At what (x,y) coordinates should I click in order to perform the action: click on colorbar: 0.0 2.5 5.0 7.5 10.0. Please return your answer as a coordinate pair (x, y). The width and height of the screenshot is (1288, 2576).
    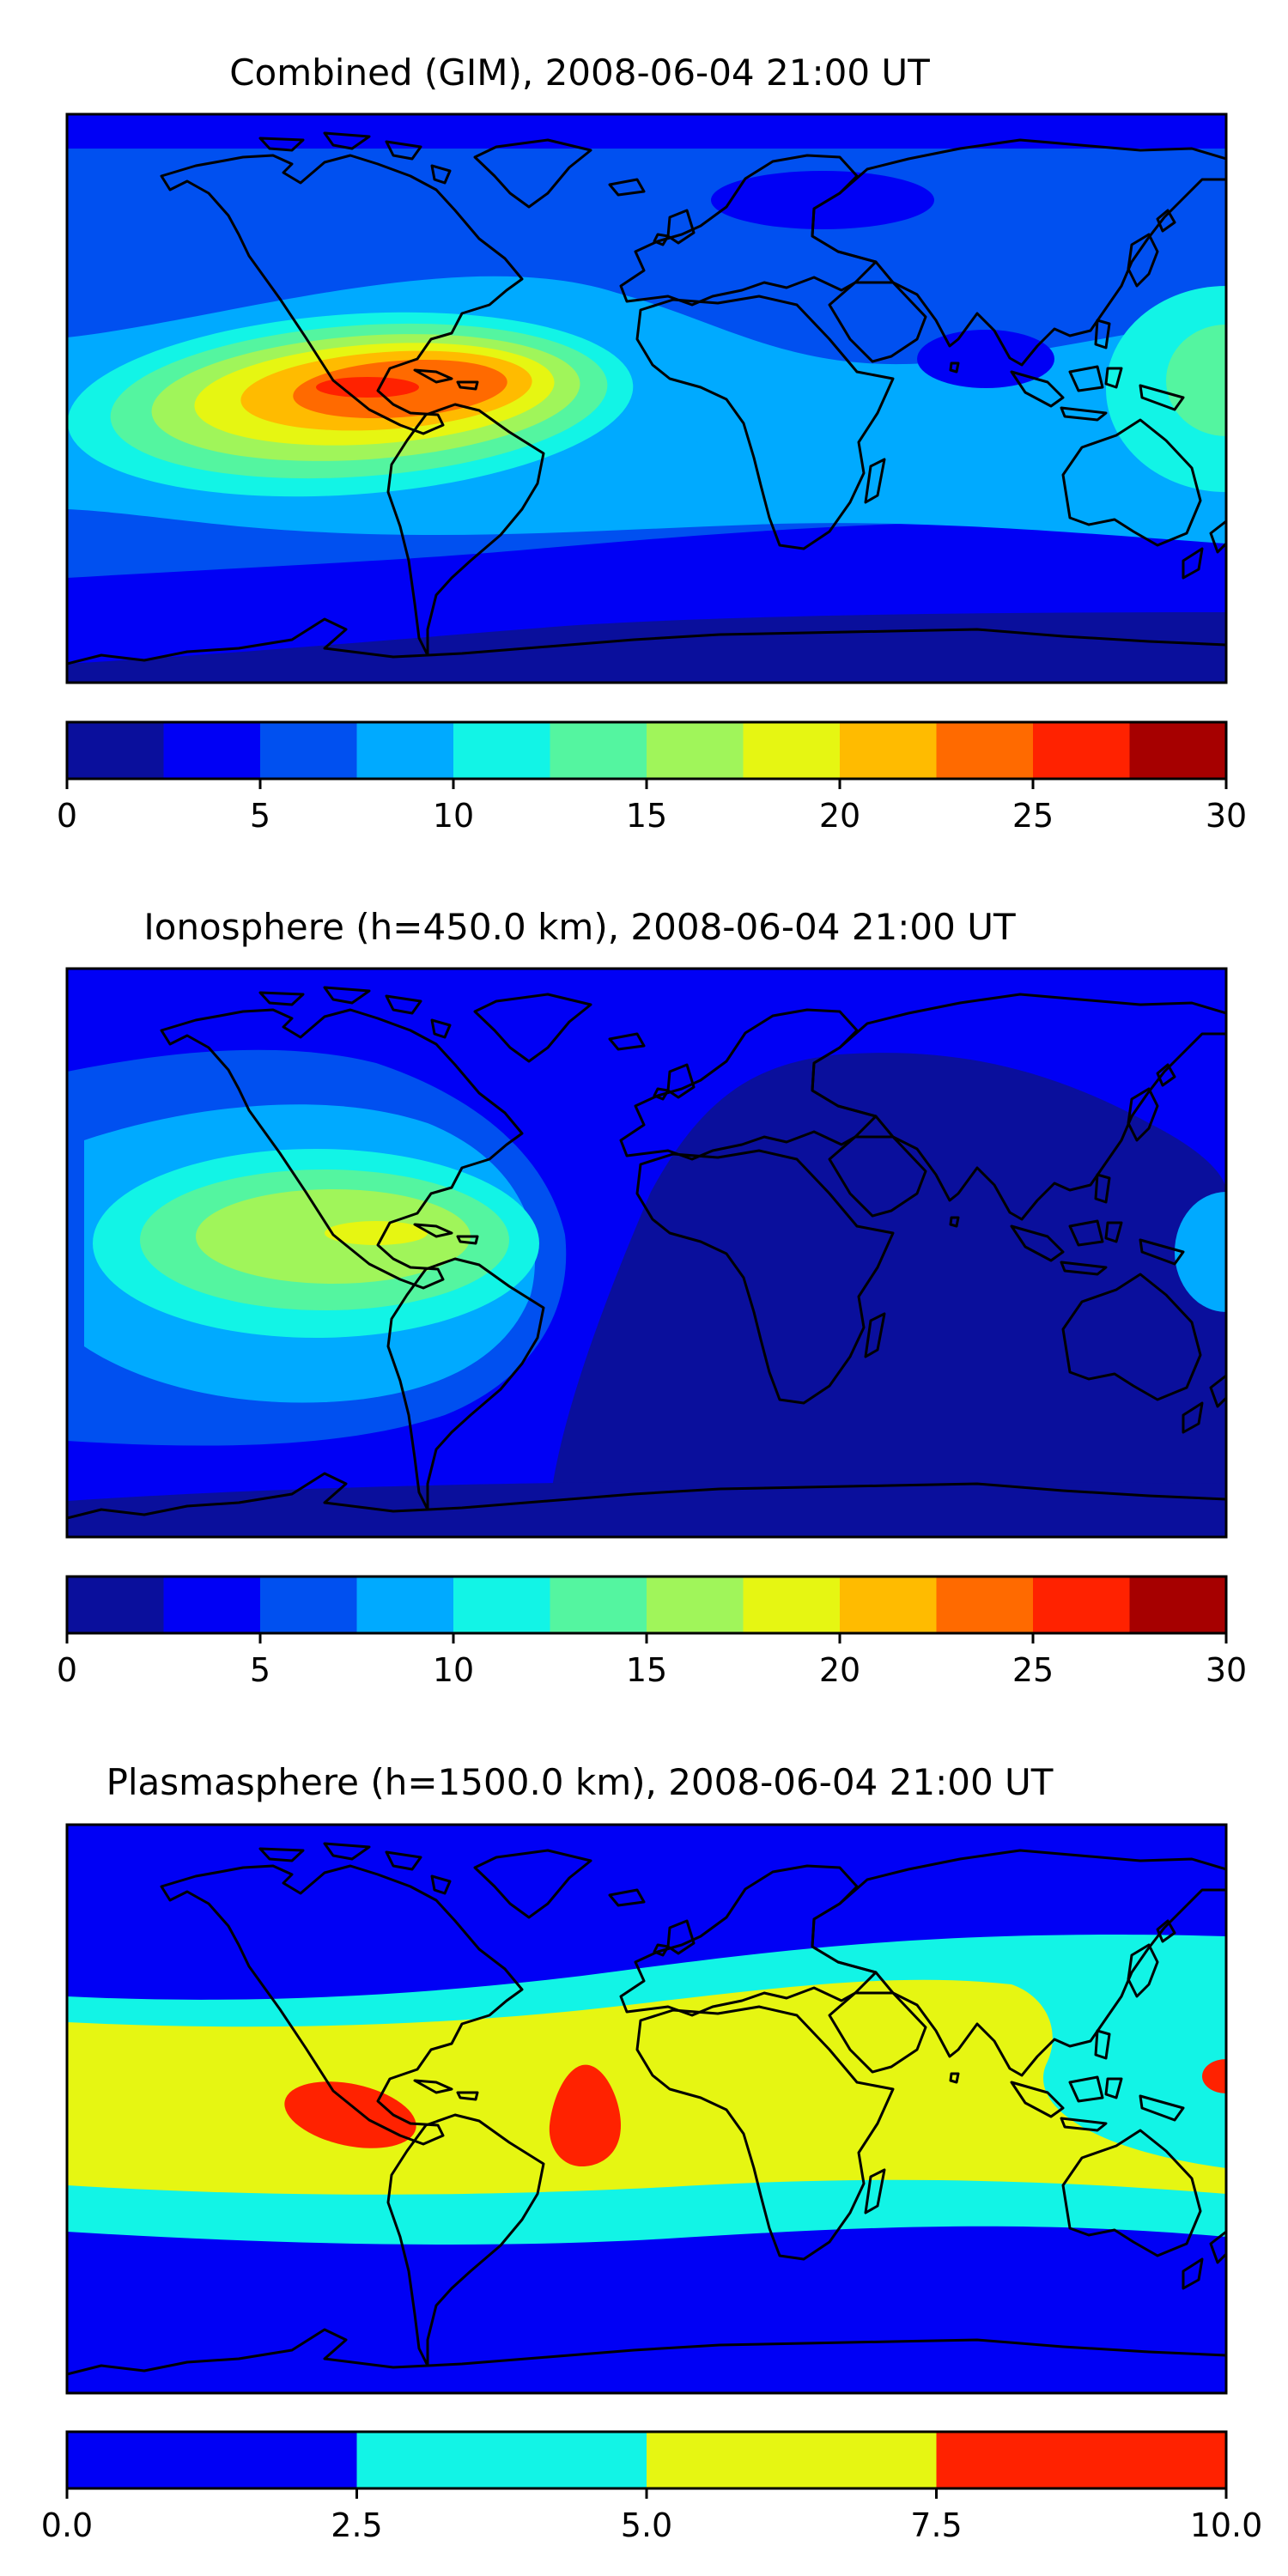
    Looking at the image, I should click on (652, 2487).